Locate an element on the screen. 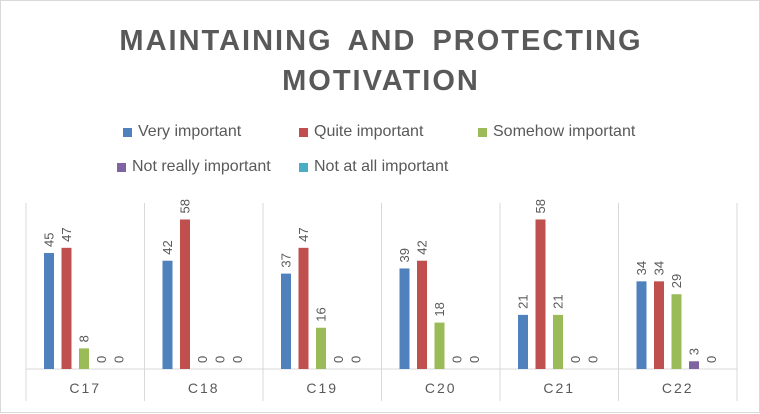 The height and width of the screenshot is (414, 760). legend-item-not-at-all-important: Not at all important is located at coordinates (373, 167).